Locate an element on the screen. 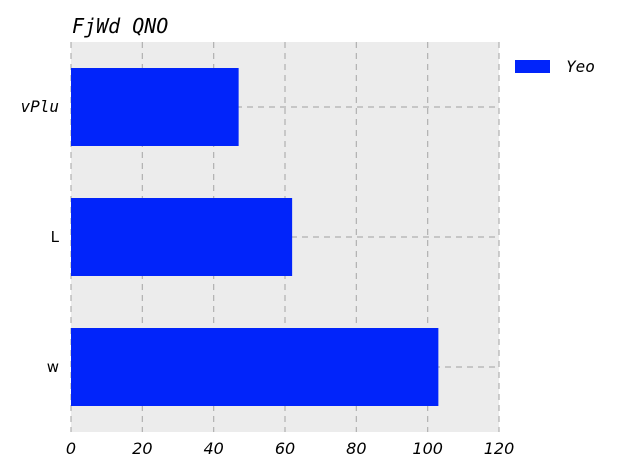  y-tick-label: w is located at coordinates (53, 367).